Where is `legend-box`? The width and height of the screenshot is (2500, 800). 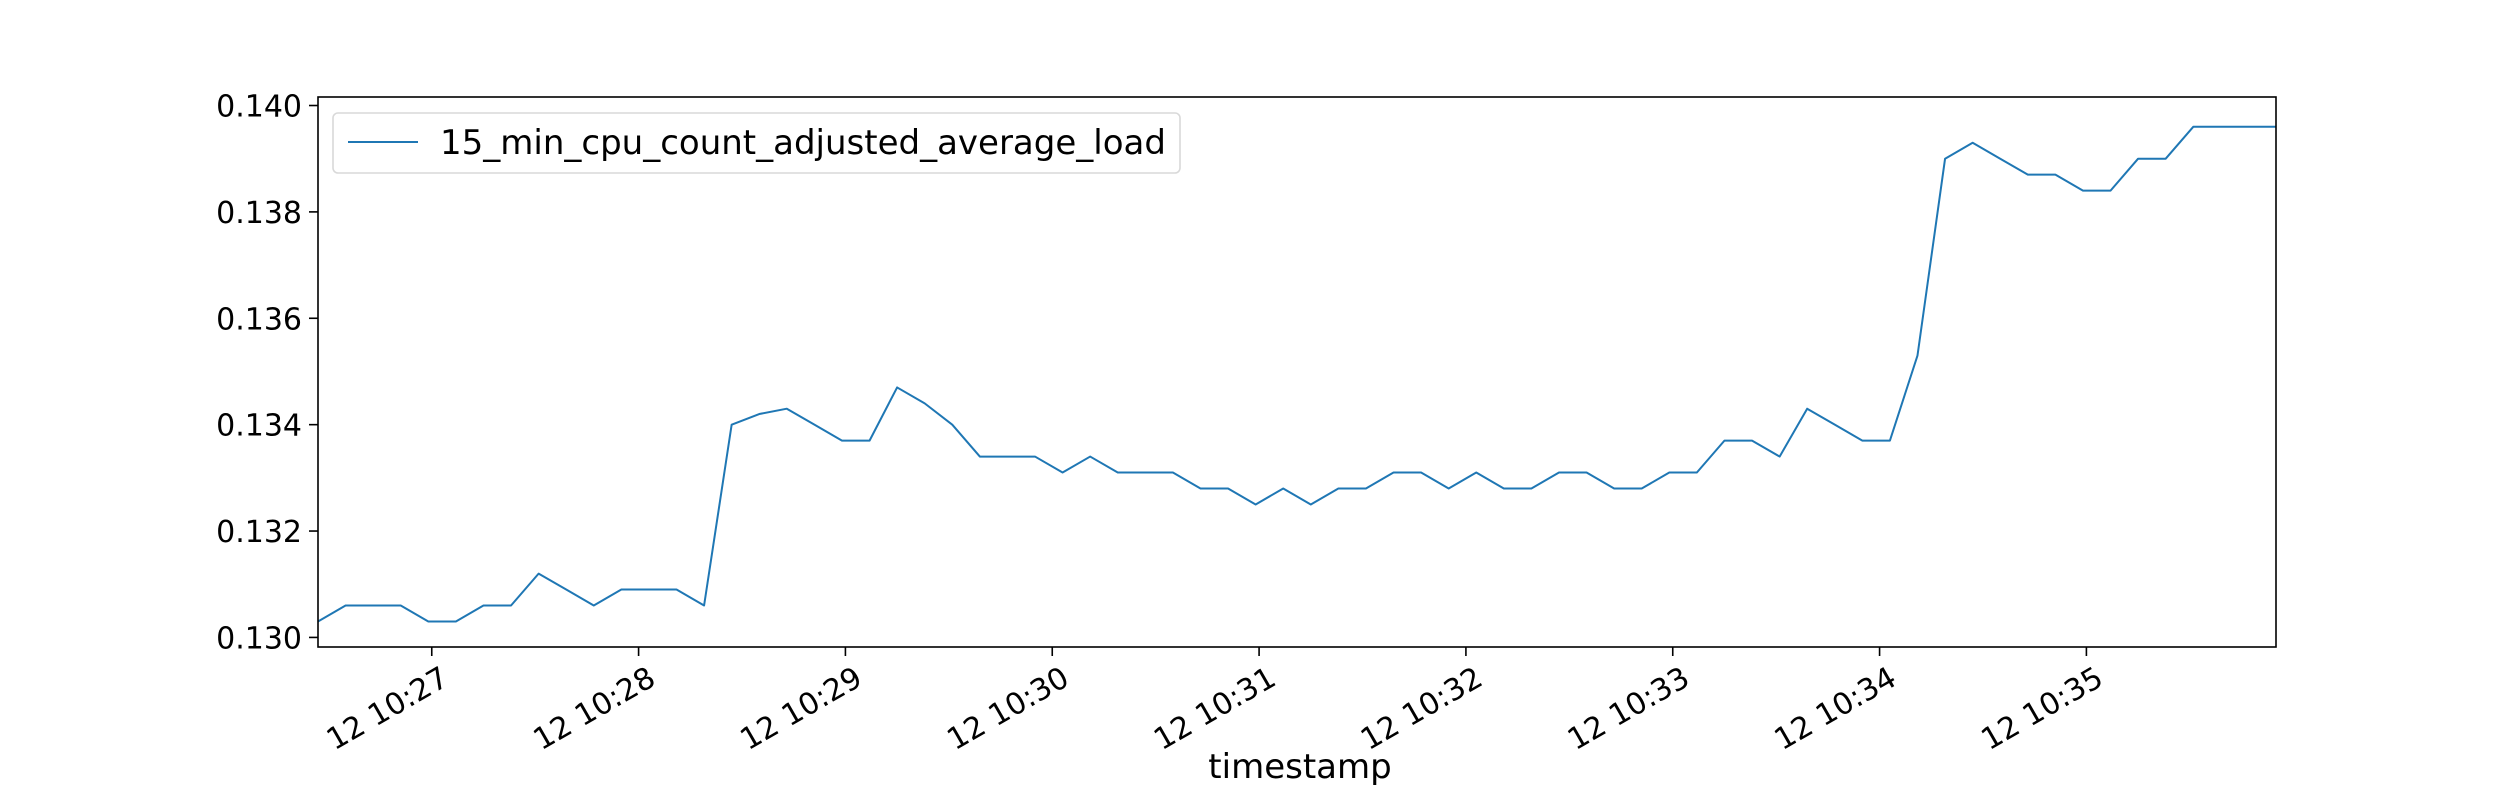
legend-box is located at coordinates (756, 143).